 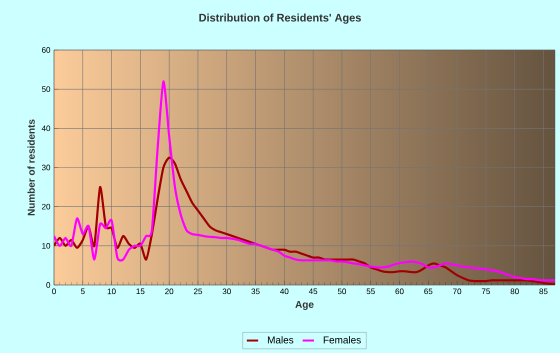 What do you see at coordinates (304, 305) in the screenshot?
I see `x-axis-title: Age` at bounding box center [304, 305].